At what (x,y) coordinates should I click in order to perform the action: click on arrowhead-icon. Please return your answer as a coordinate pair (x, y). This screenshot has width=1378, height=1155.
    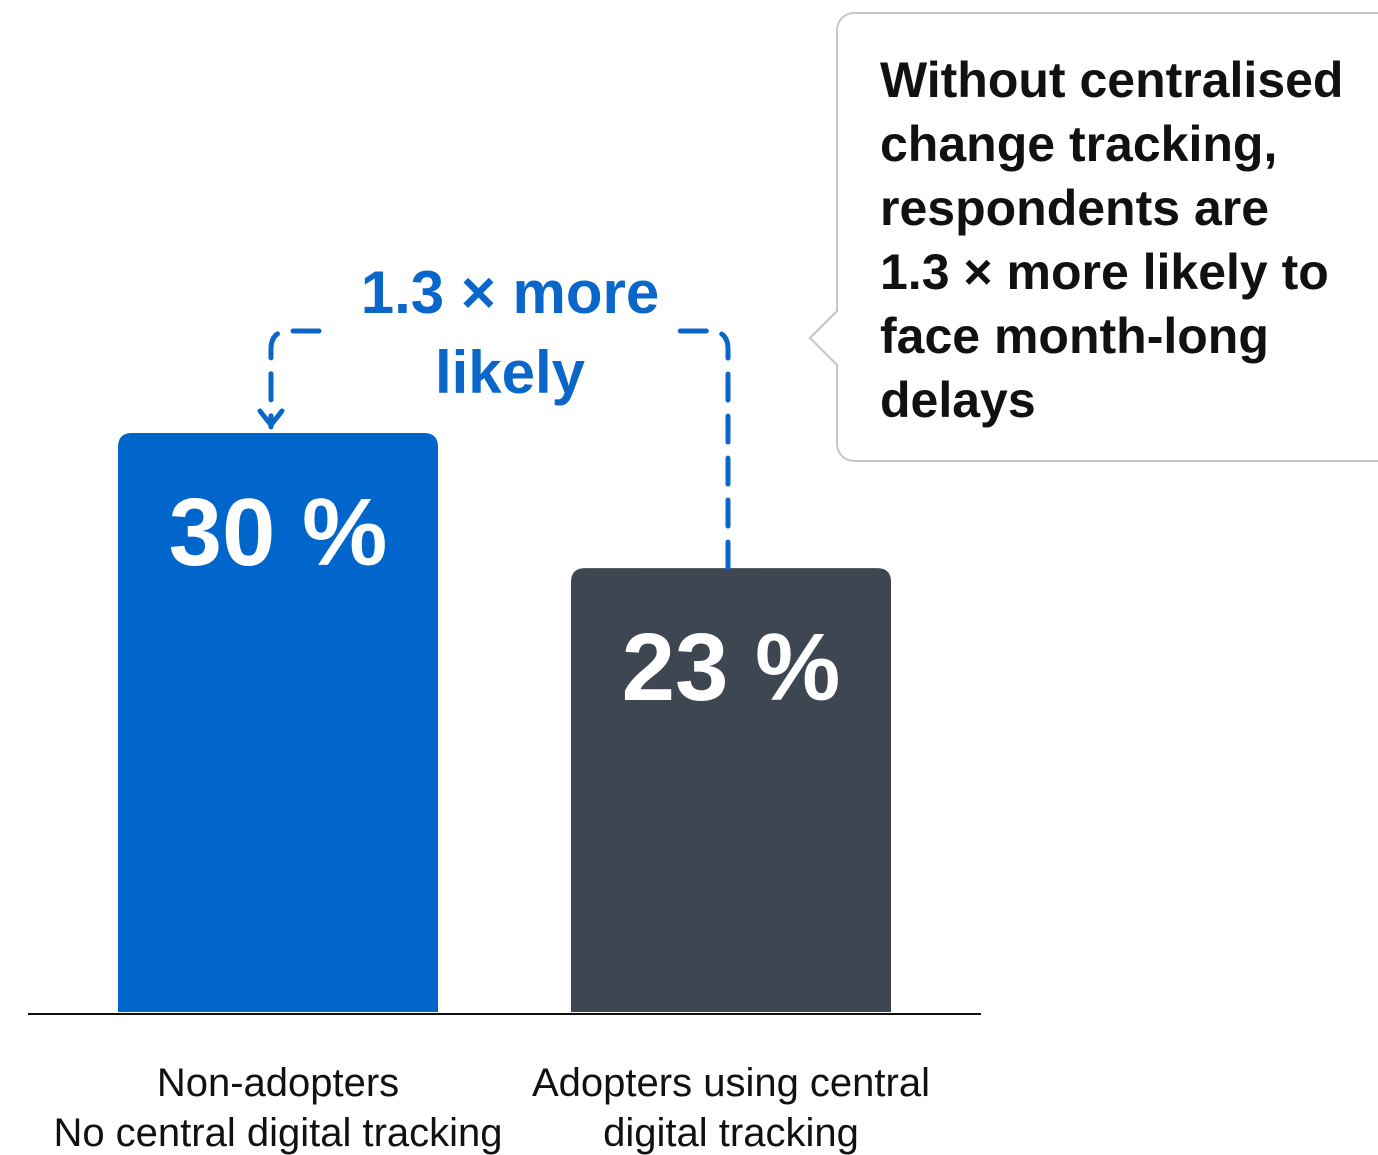
    Looking at the image, I should click on (271, 418).